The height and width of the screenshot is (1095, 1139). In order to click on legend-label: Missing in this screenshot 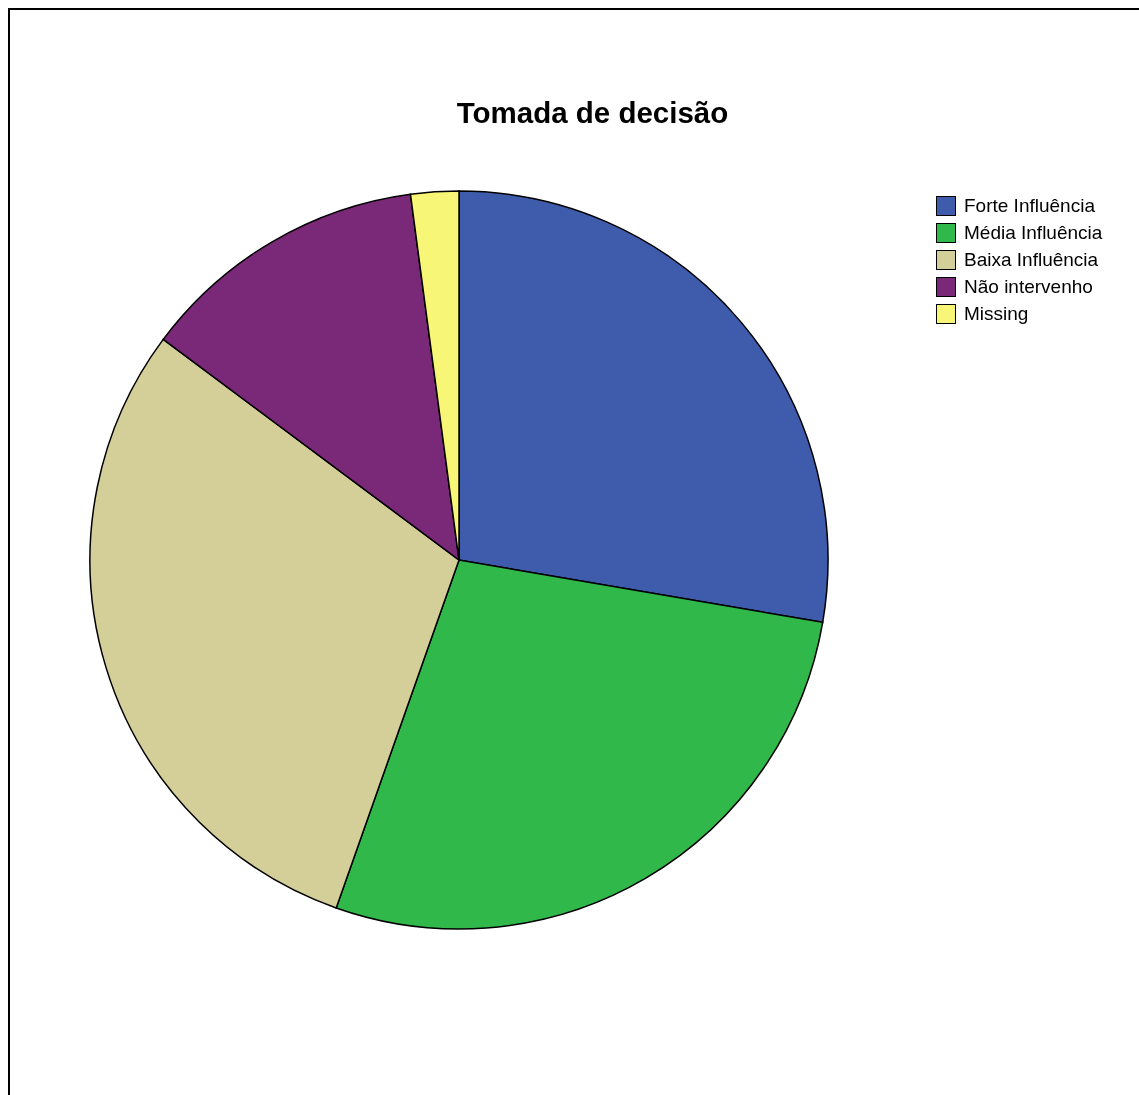, I will do `click(996, 313)`.